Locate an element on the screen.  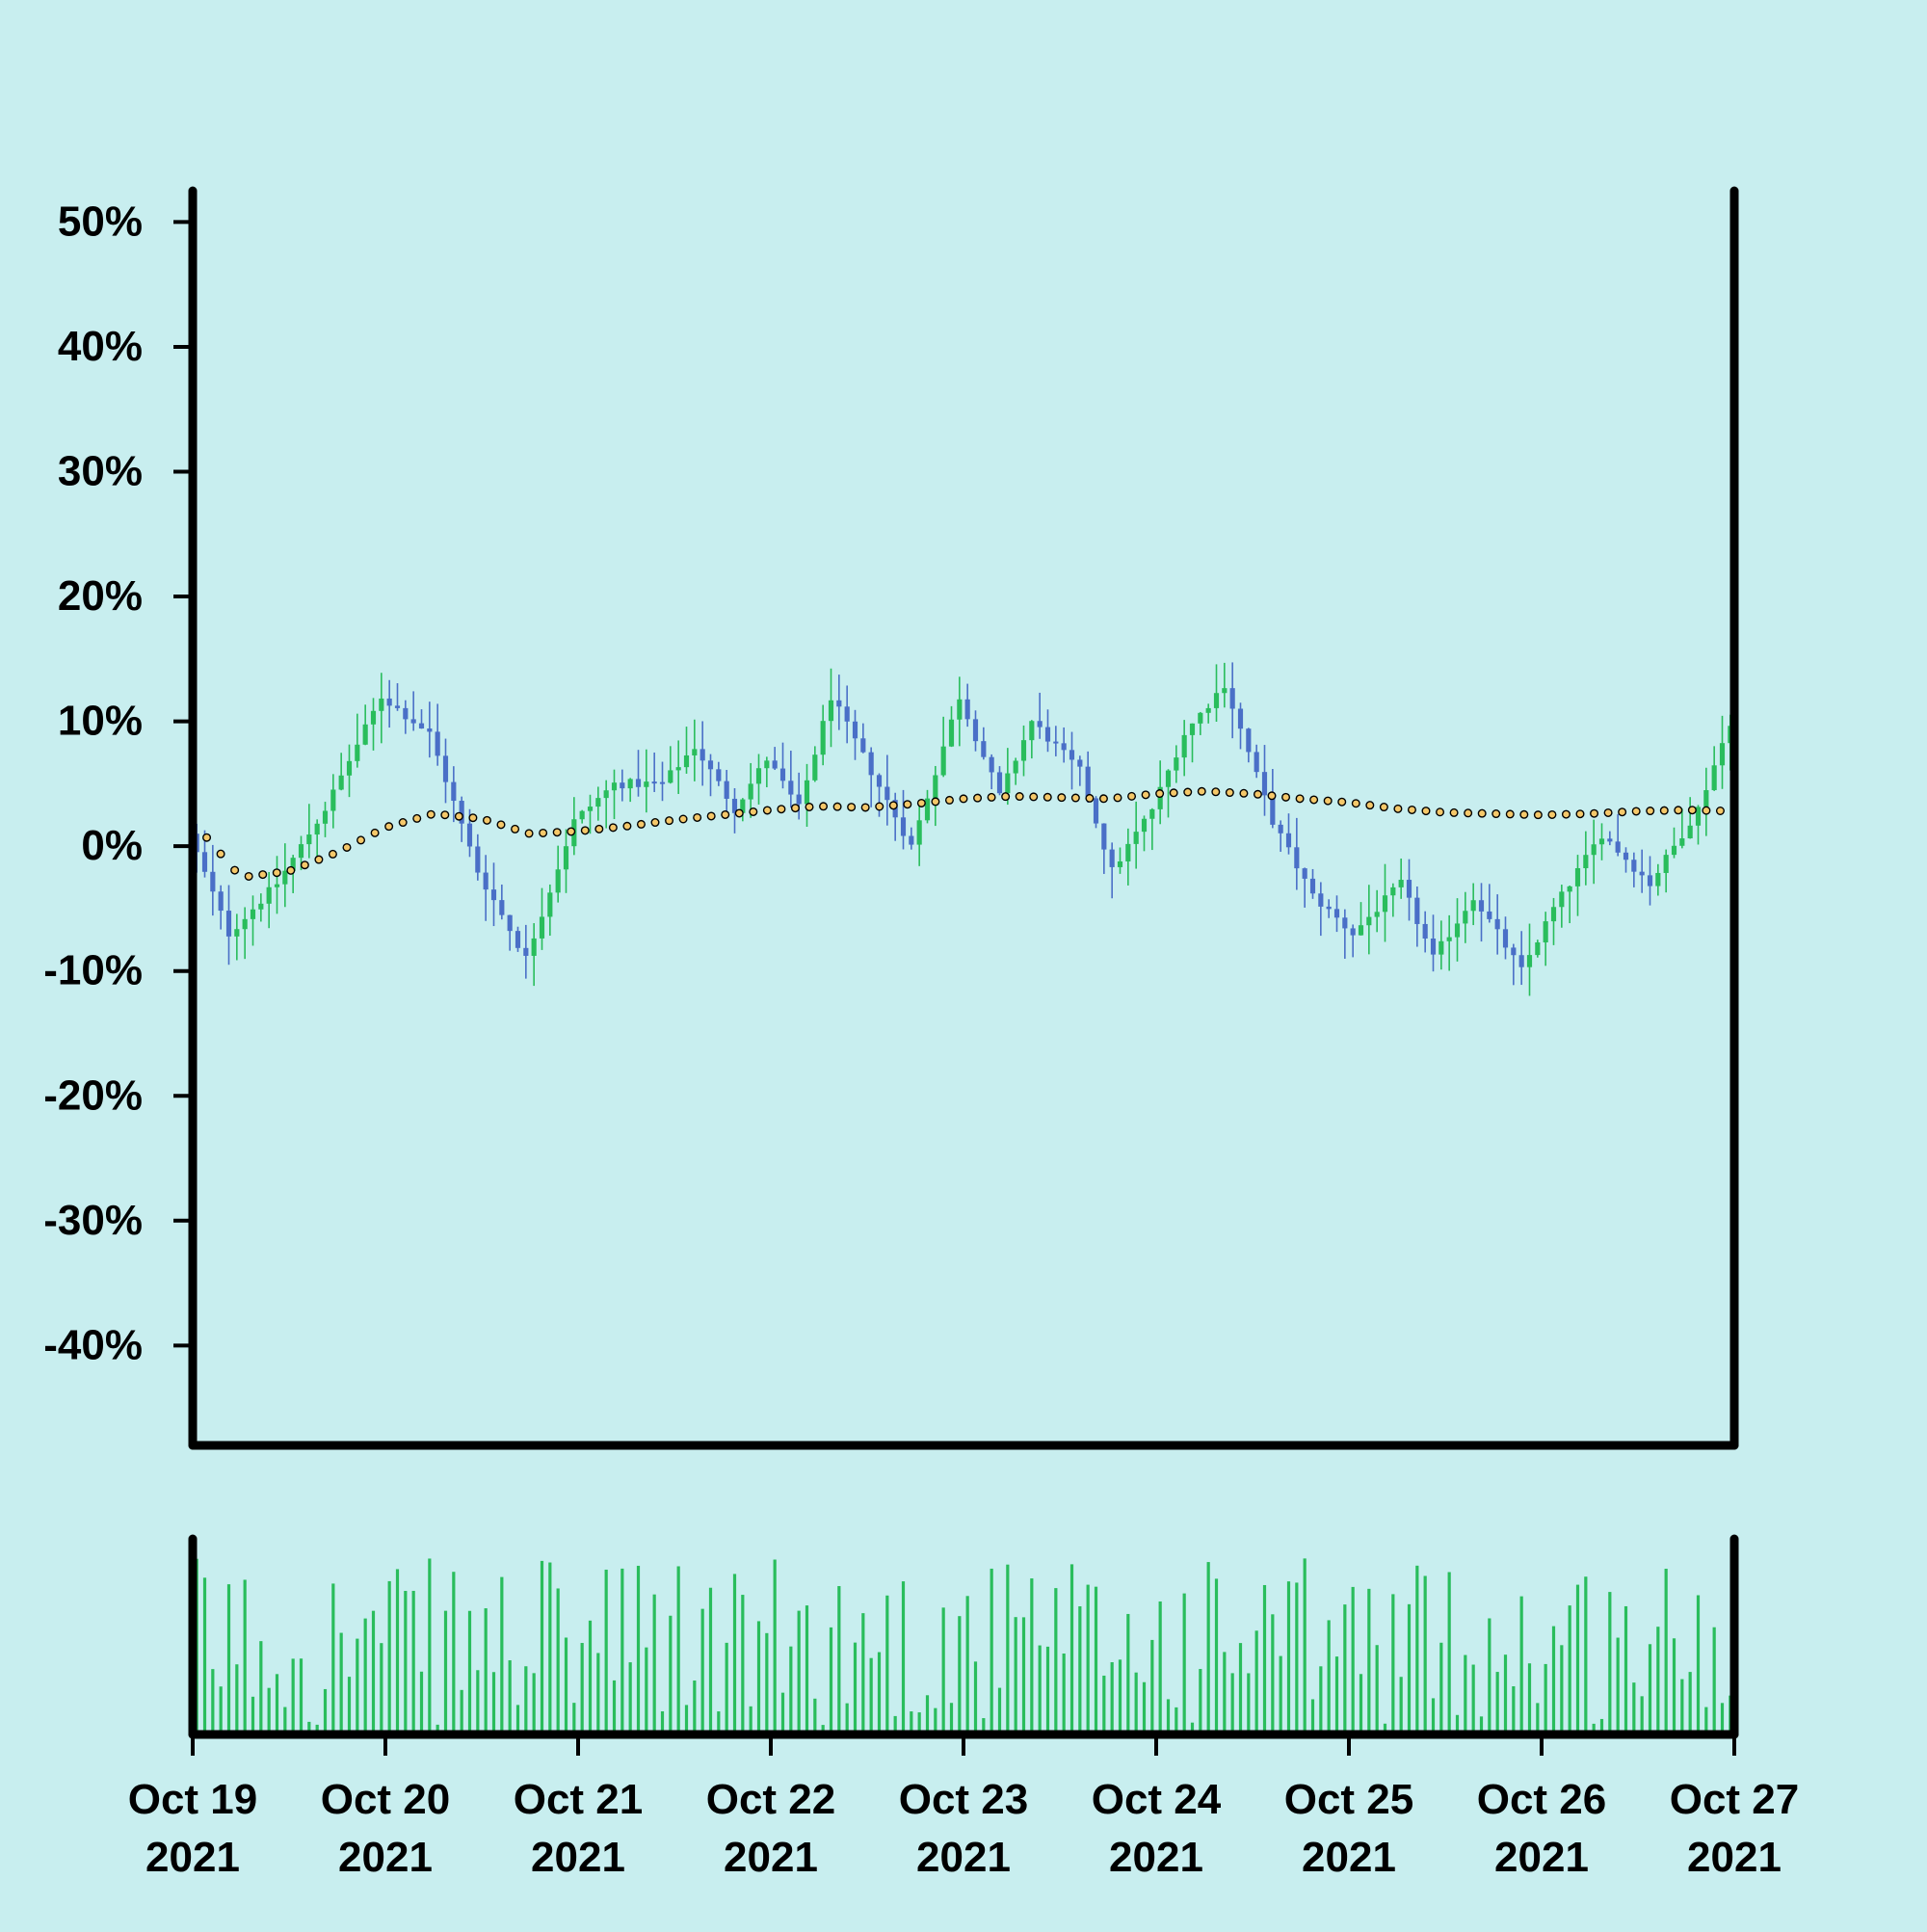
x-tick-label-date: Oct 19 is located at coordinates (193, 1799).